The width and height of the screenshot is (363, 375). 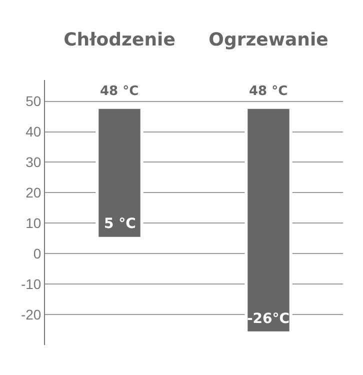 I want to click on y-tick-label: -10, so click(x=31, y=284).